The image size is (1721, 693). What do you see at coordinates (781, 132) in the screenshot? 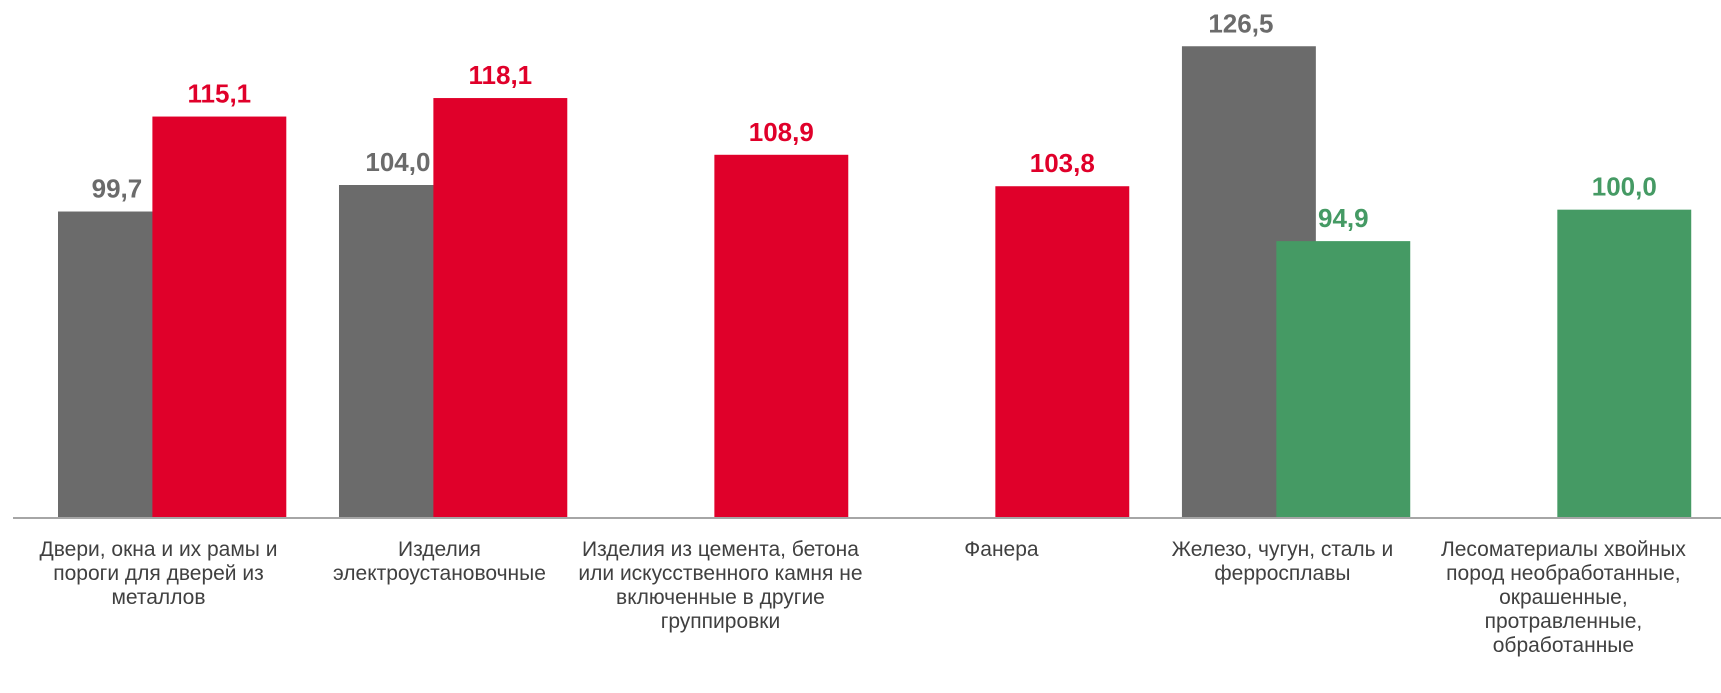
I see `value-label: 108,9` at bounding box center [781, 132].